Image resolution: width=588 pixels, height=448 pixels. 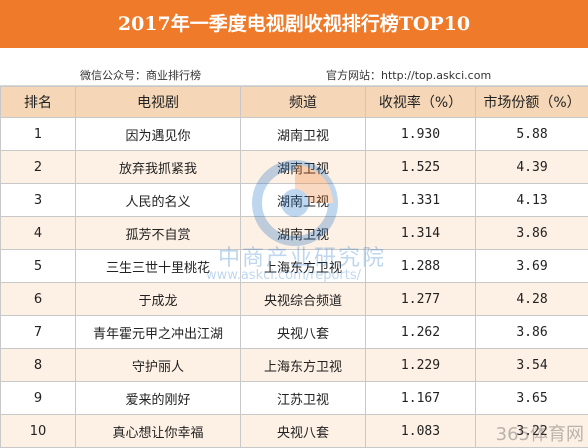 I want to click on website-text: 官方网站：http://top.askci.com, so click(x=409, y=75).